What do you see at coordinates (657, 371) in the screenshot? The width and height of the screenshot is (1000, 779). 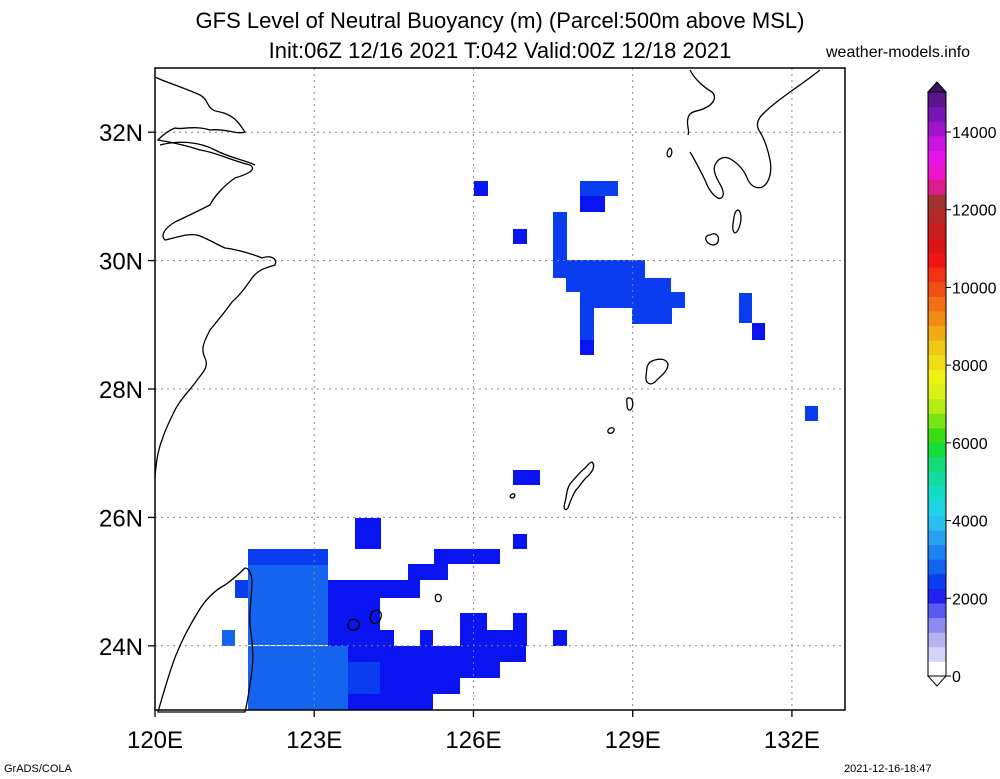 I see `coastline-amami` at bounding box center [657, 371].